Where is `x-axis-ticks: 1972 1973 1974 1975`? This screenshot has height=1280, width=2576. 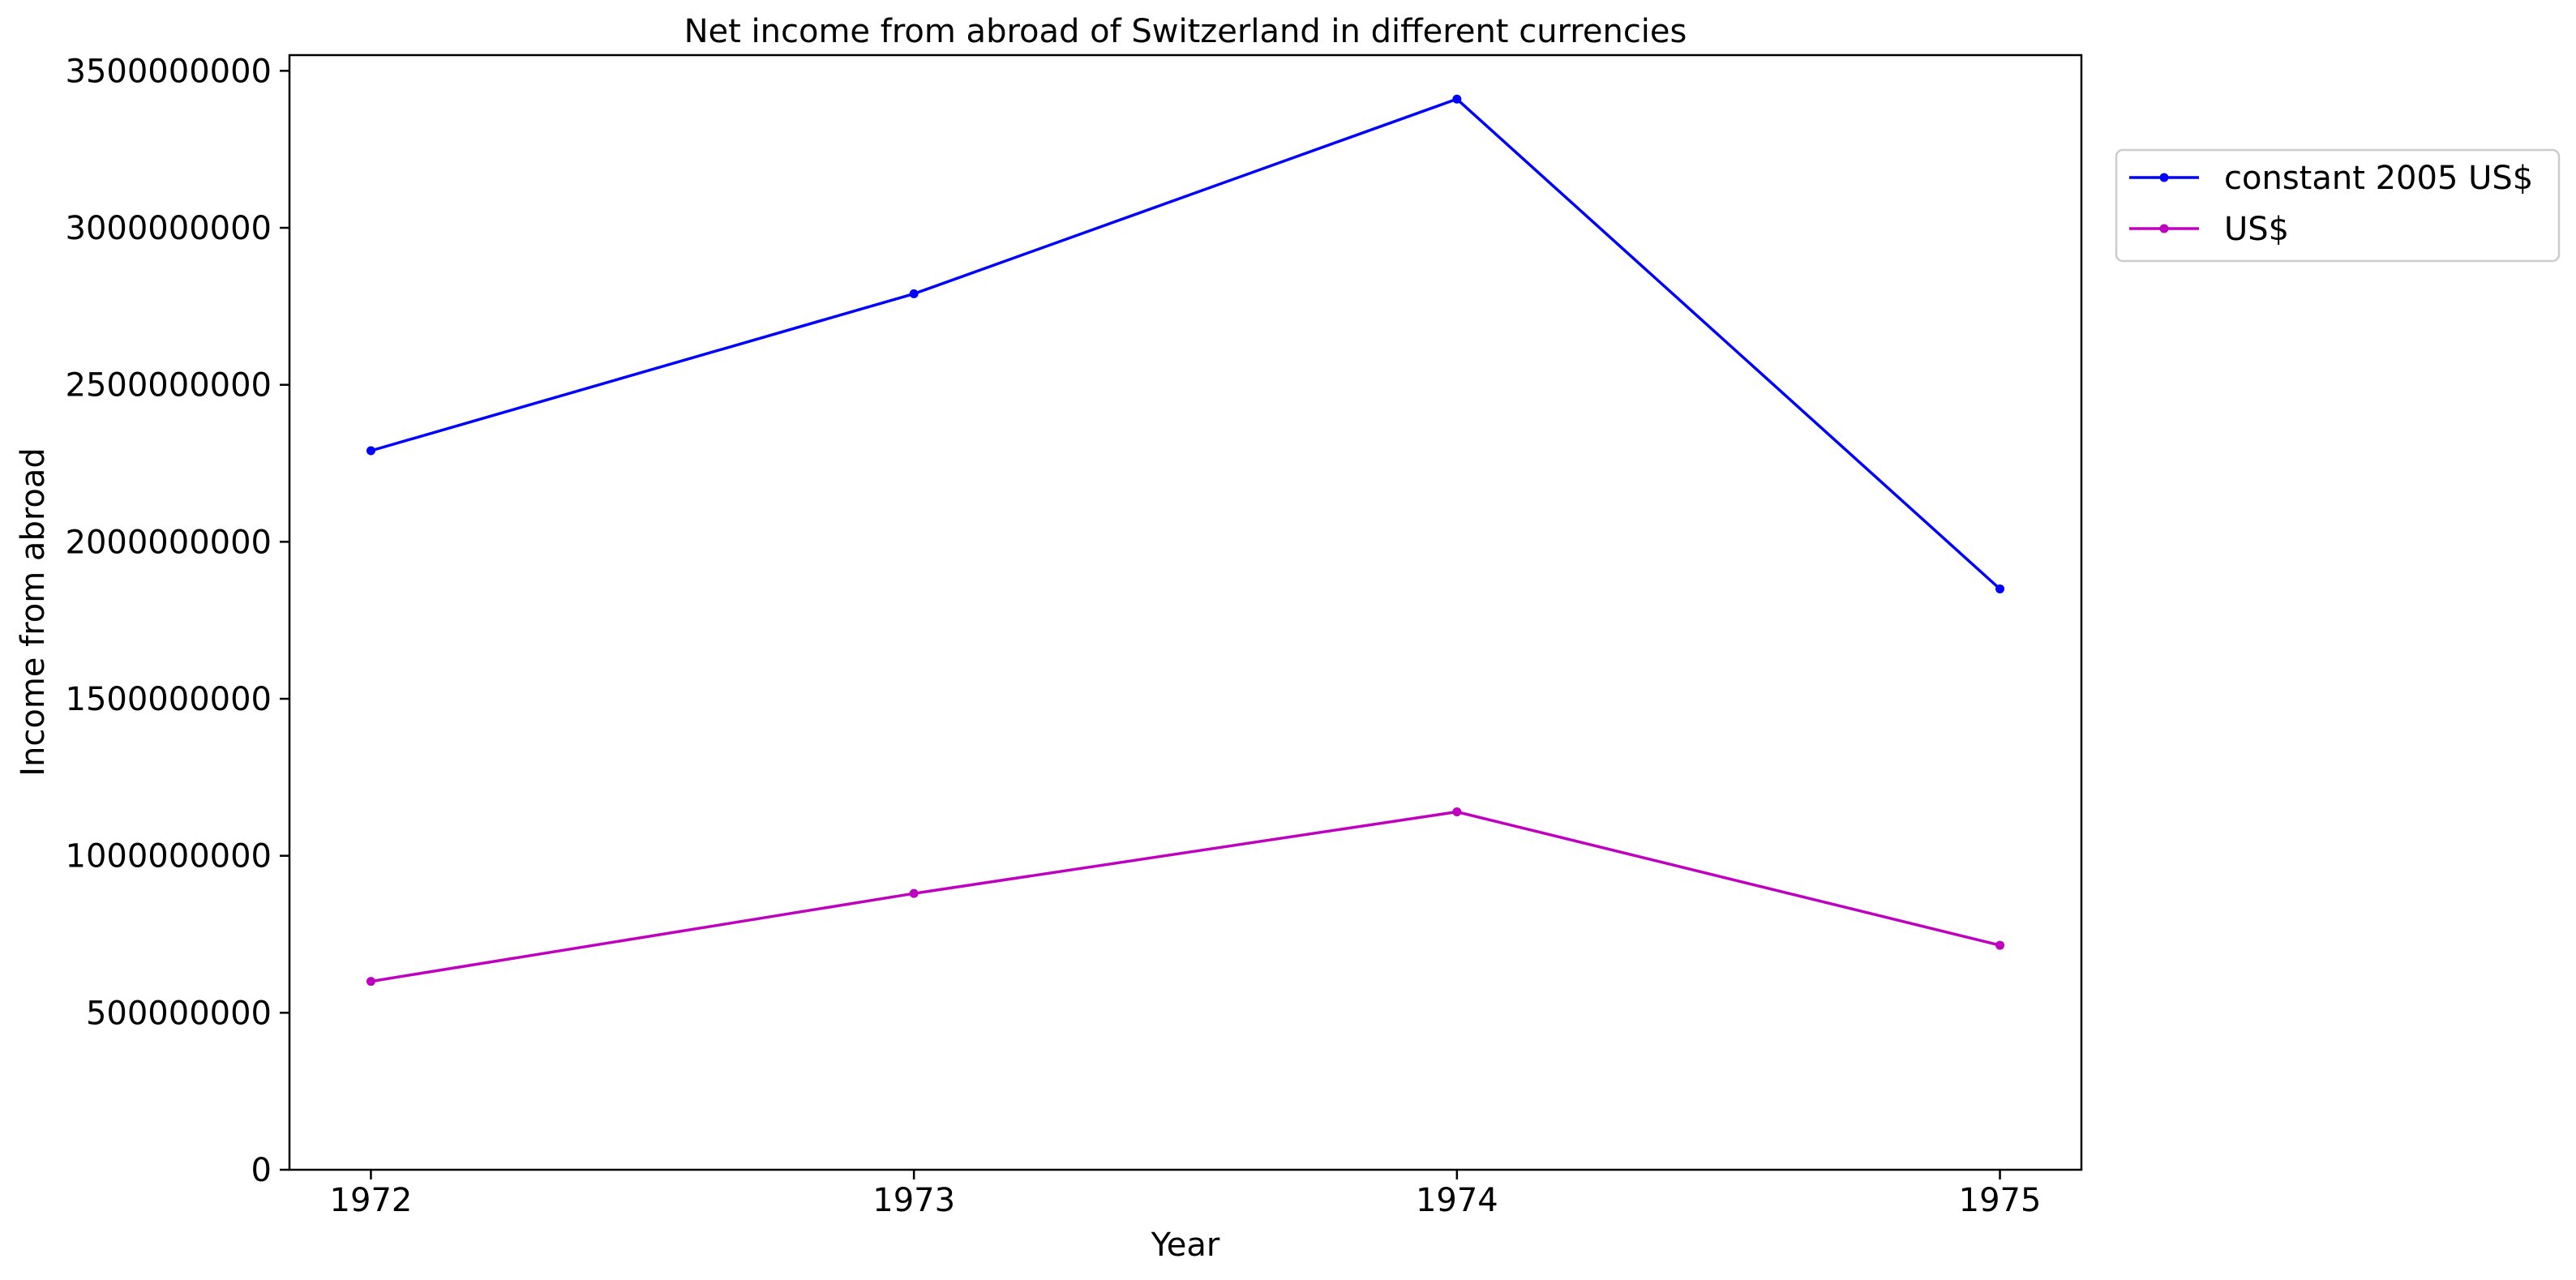
x-axis-ticks: 1972 1973 1974 1975 is located at coordinates (1186, 1195).